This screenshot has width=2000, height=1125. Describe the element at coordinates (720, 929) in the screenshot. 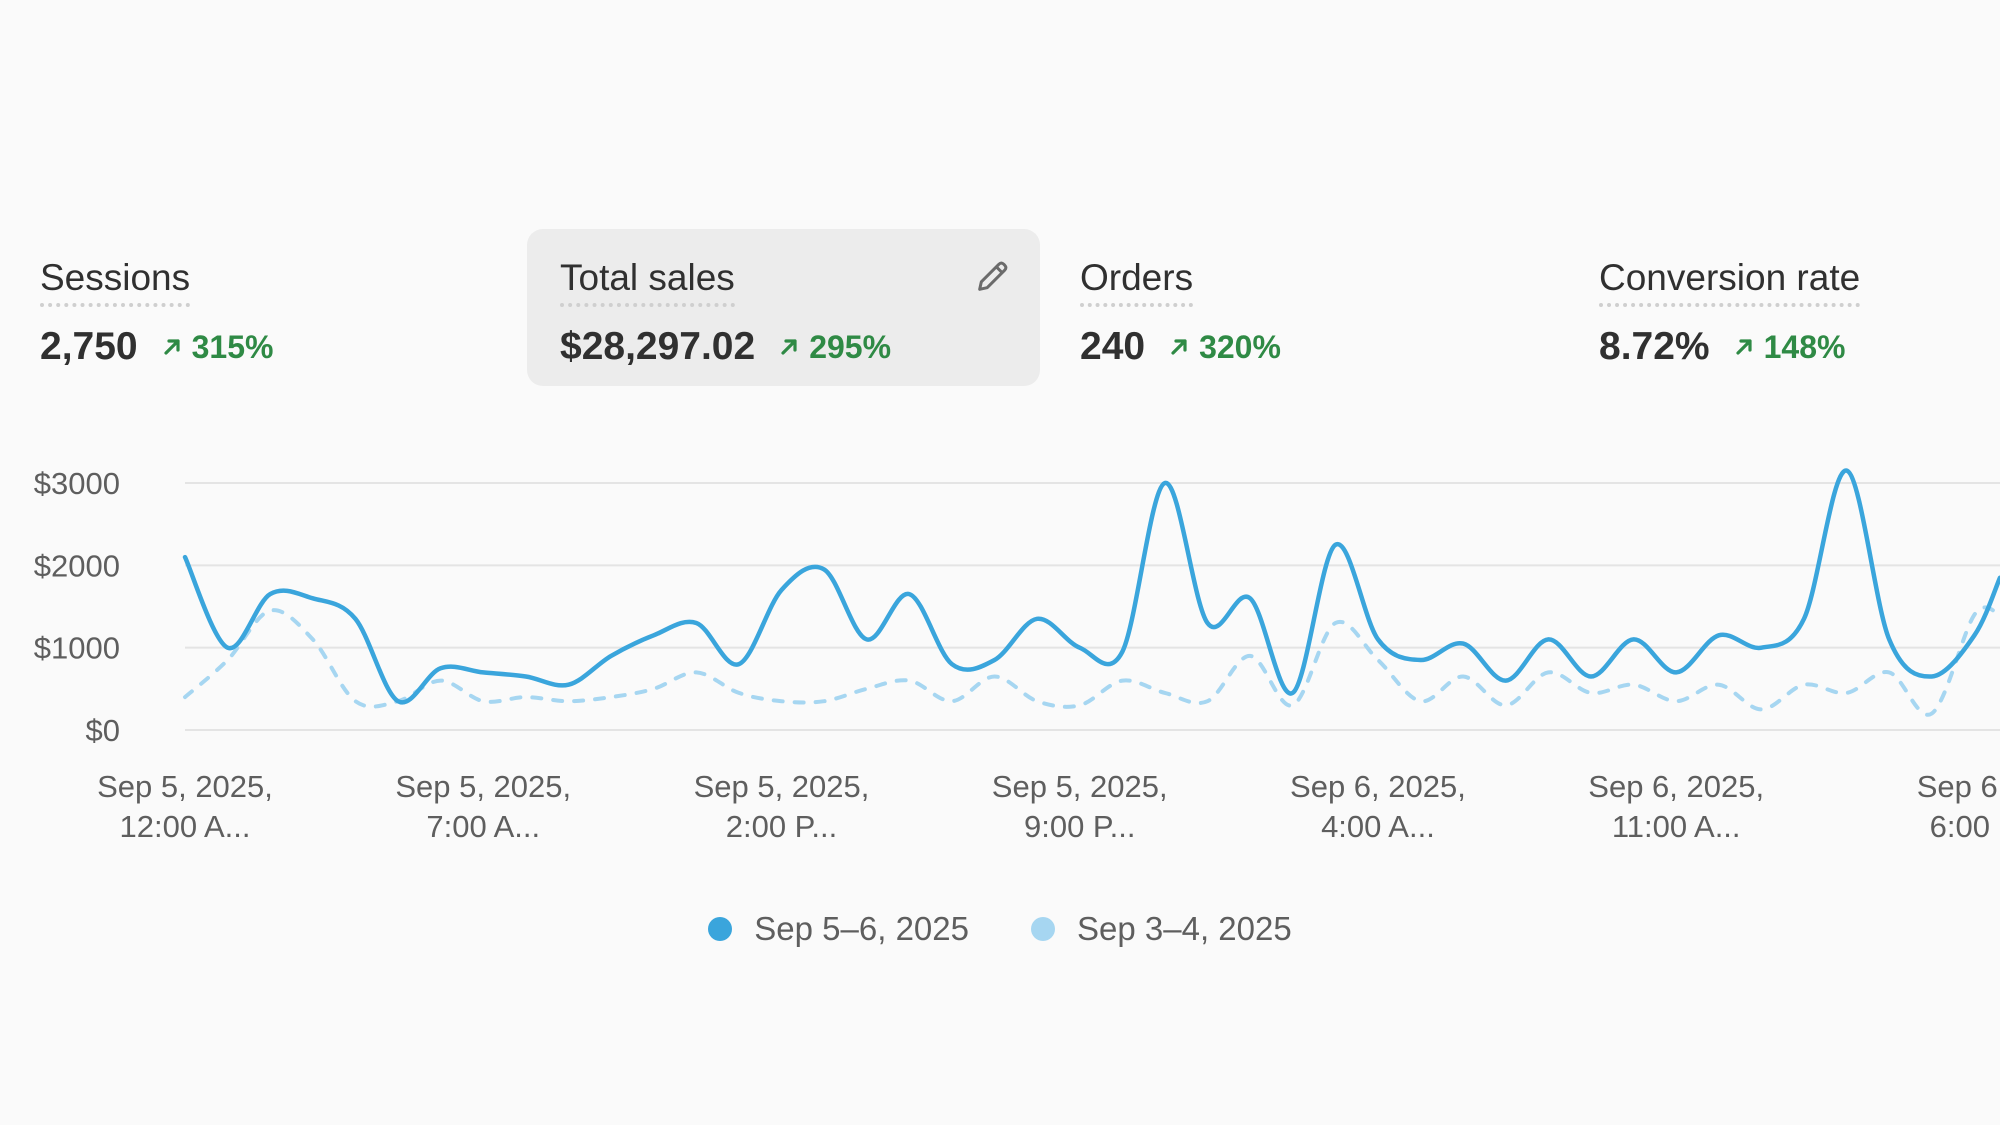

I see `legend-dot-current` at that location.